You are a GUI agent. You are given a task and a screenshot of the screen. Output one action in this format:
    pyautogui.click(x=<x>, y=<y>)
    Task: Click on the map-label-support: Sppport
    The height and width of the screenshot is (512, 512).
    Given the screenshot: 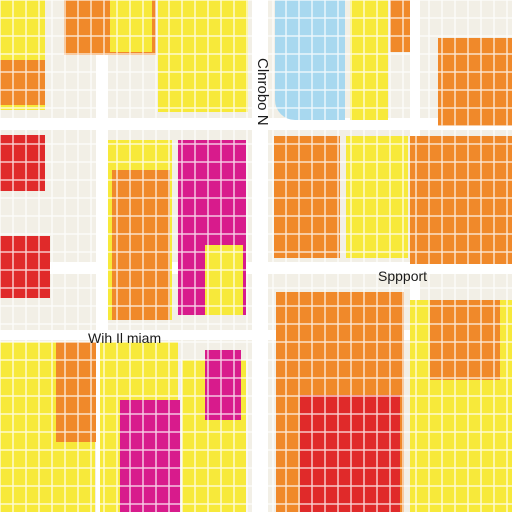 What is the action you would take?
    pyautogui.click(x=403, y=276)
    